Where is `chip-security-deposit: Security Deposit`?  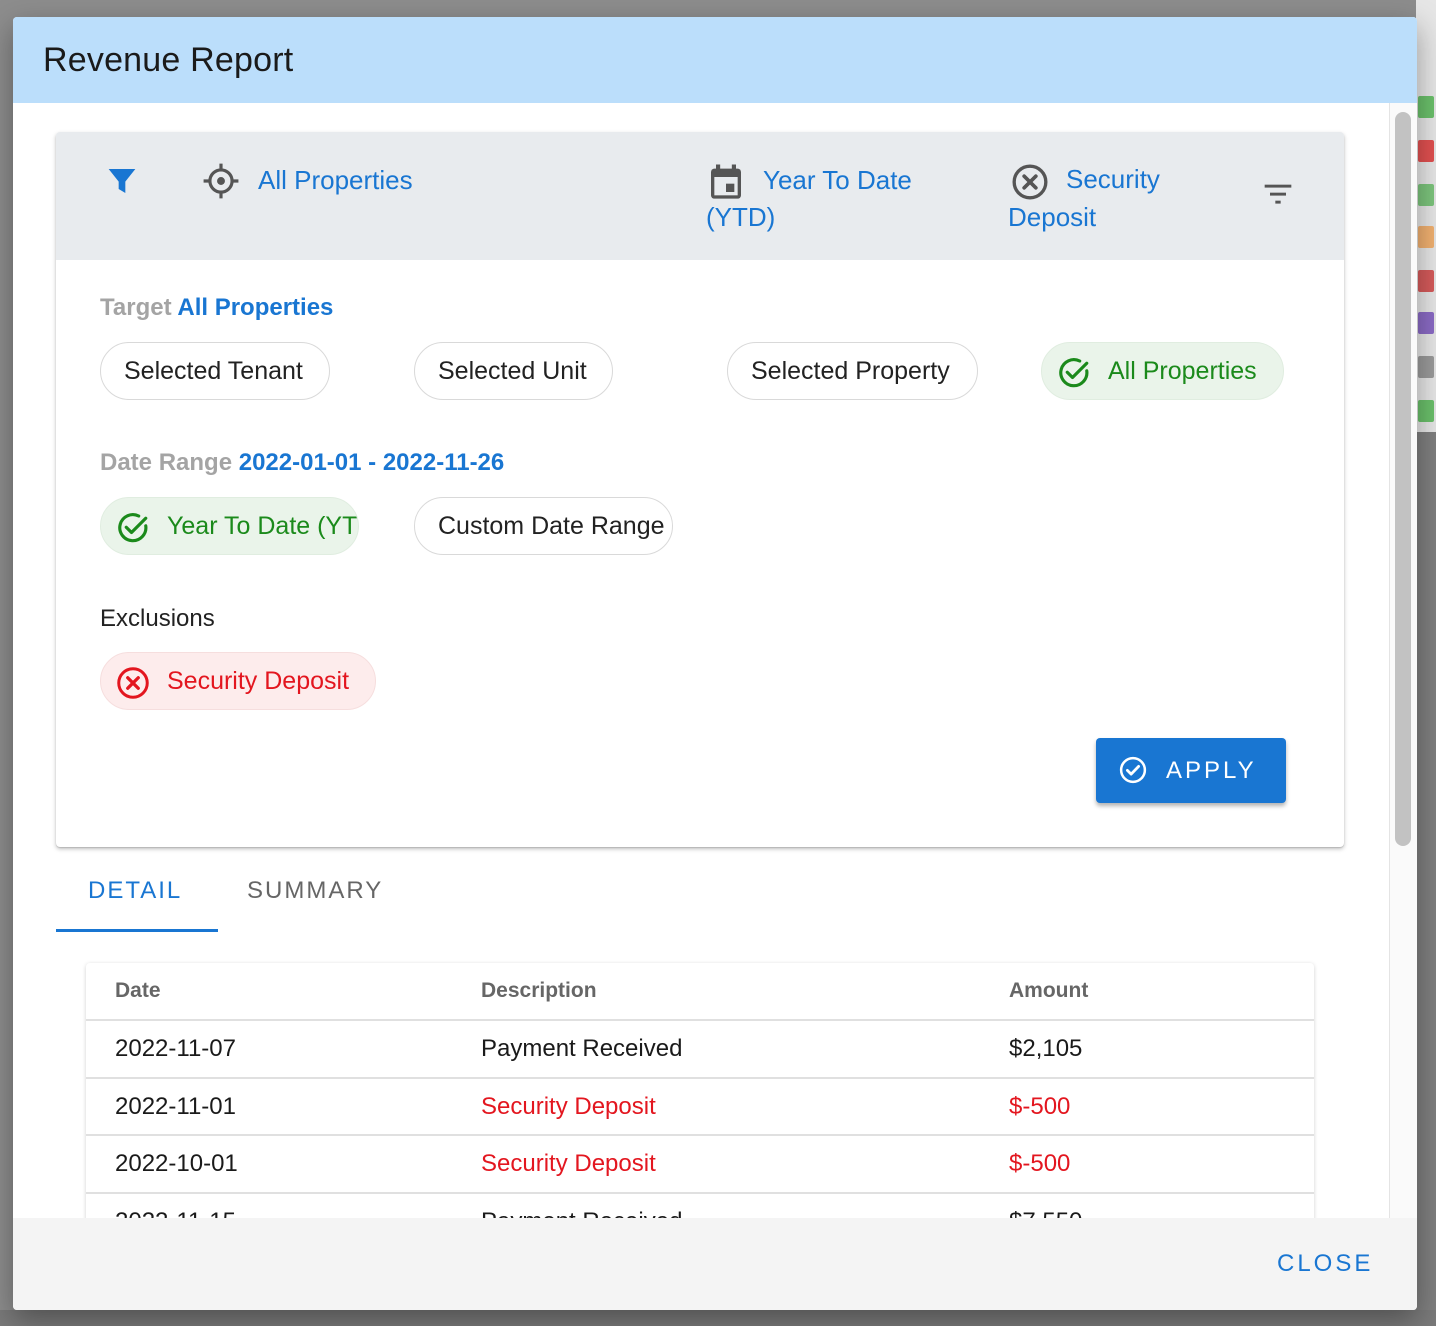
chip-security-deposit: Security Deposit is located at coordinates (238, 681).